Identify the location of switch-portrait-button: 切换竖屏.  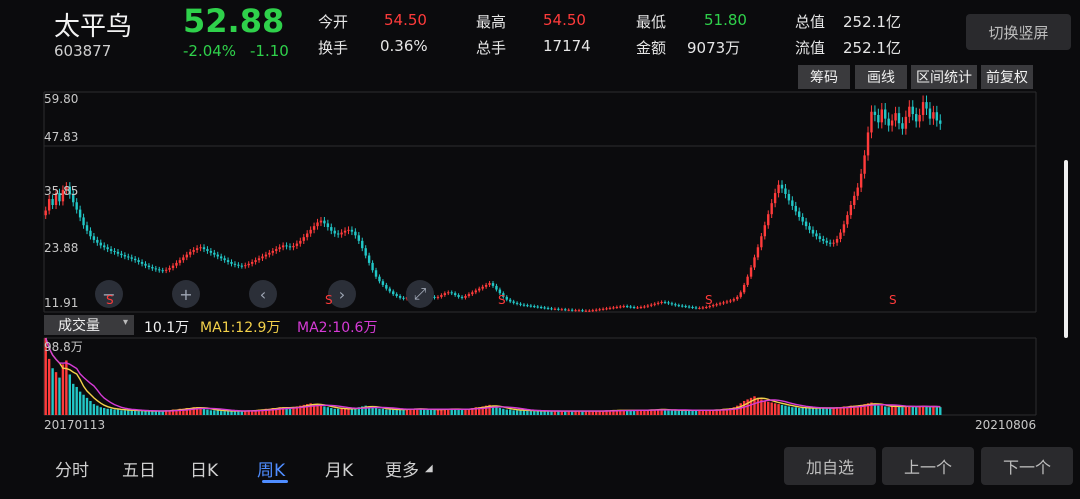
(1018, 32).